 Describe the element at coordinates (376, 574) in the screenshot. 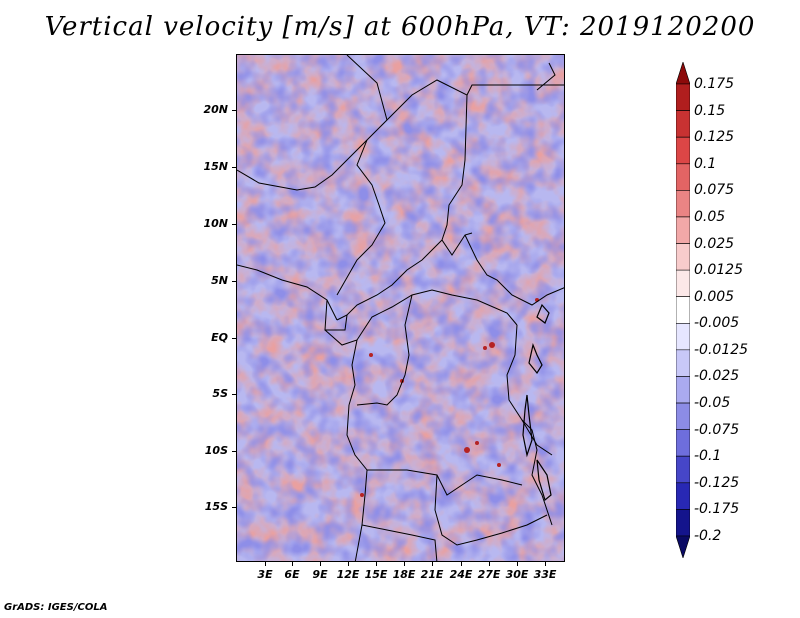

I see `lon-label-15e: 15E` at that location.